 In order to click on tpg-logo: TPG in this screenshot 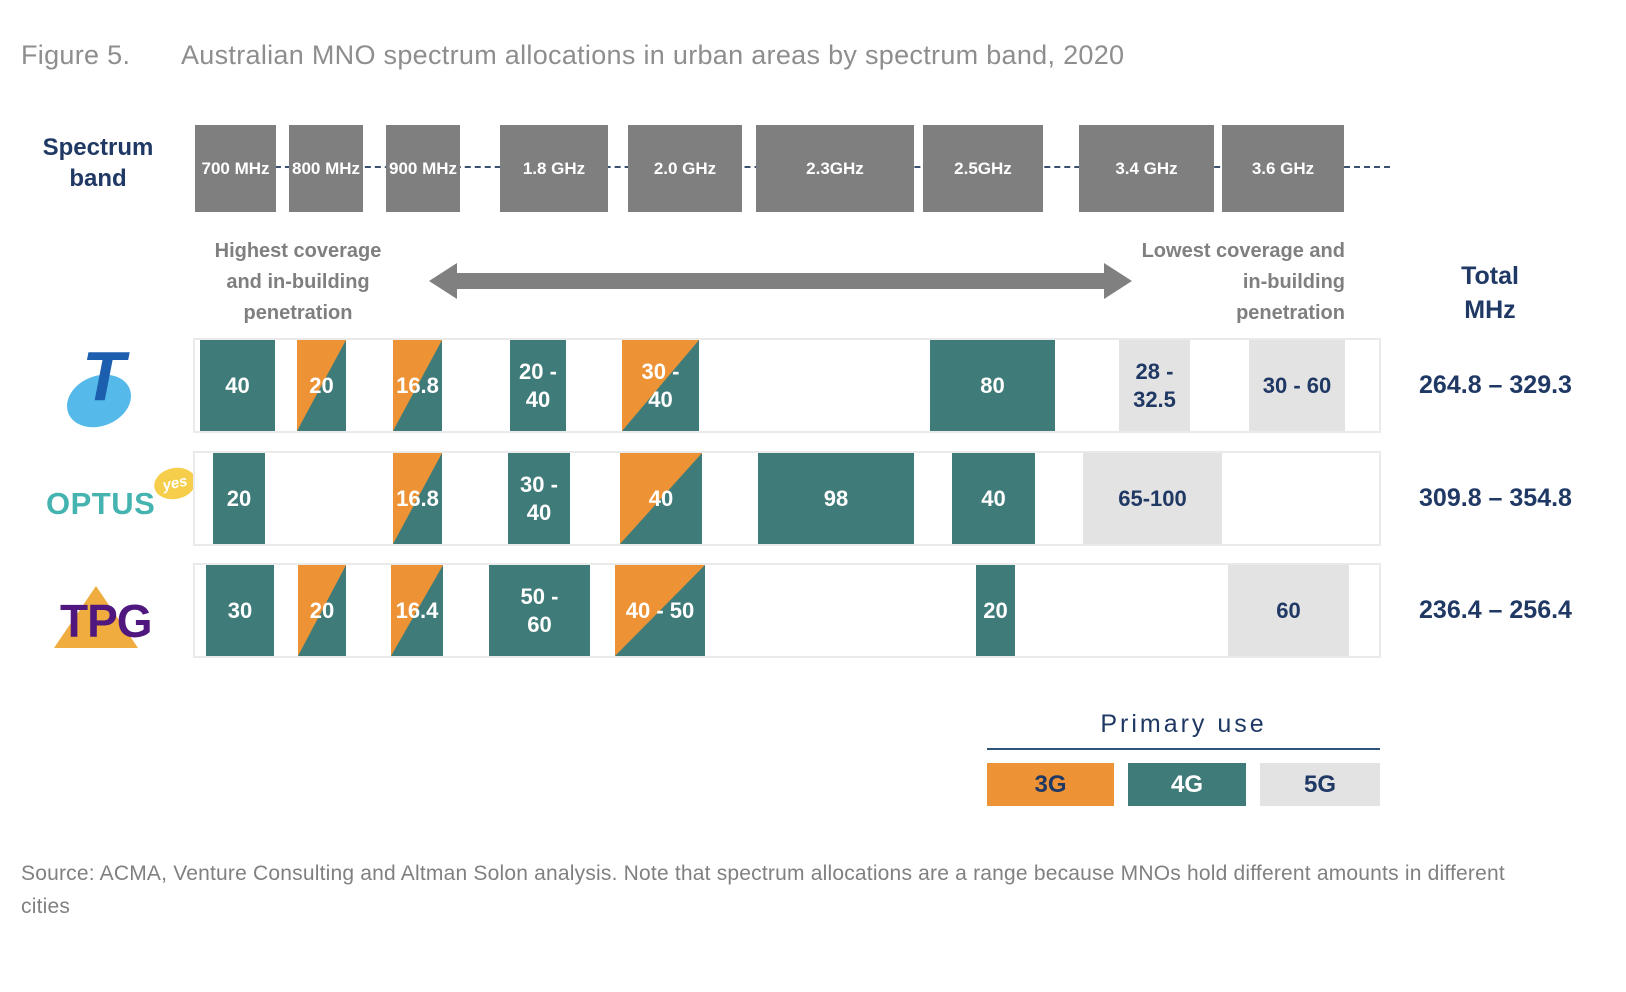, I will do `click(119, 618)`.